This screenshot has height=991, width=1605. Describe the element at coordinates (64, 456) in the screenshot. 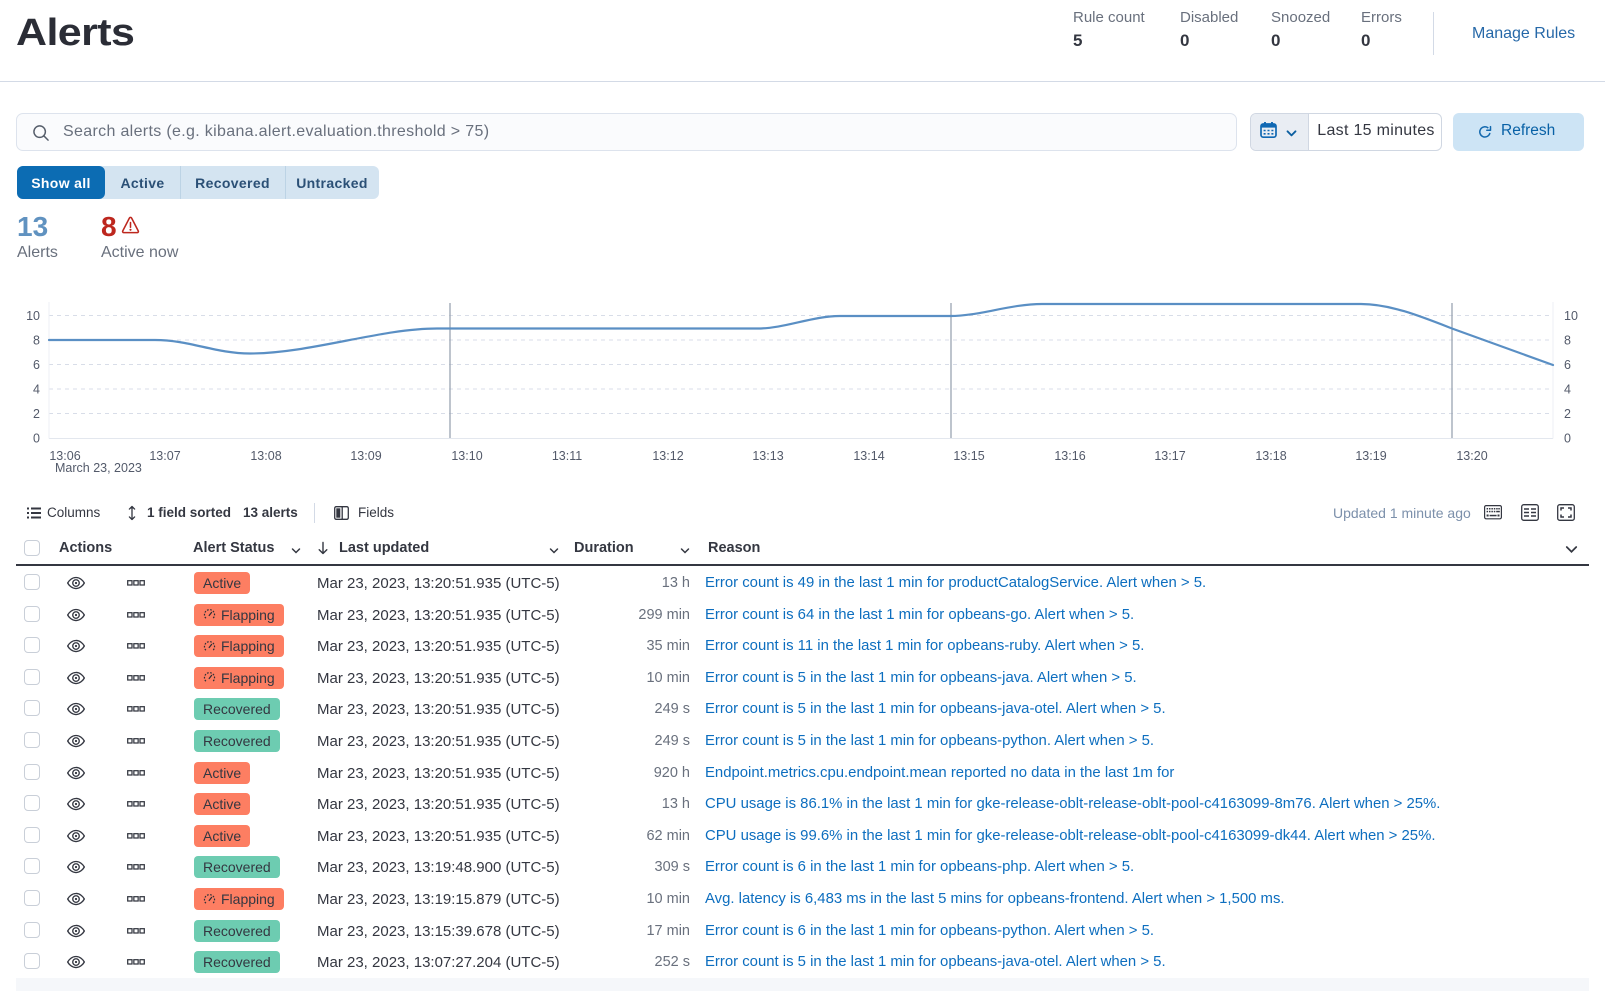

I see `svg-text: 13:06` at that location.